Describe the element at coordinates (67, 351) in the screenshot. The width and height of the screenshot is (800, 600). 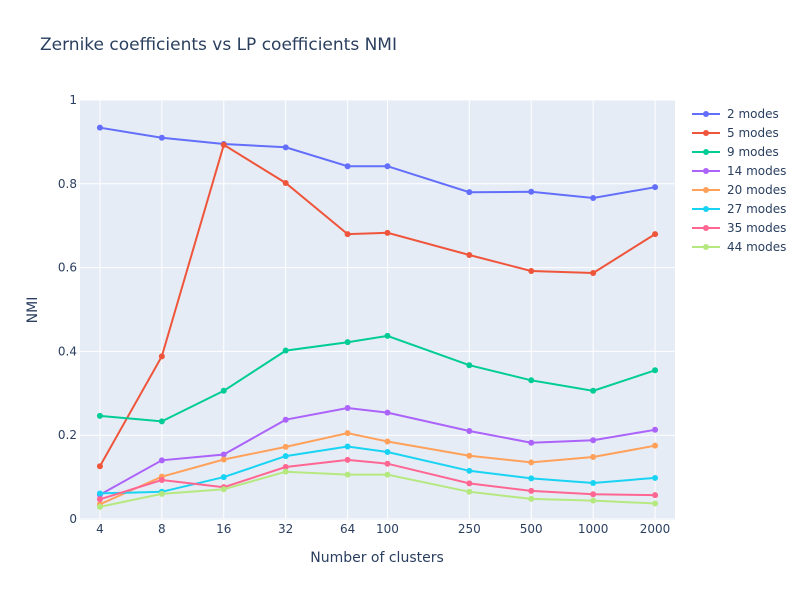
I see `y-tick-label: 0.4` at that location.